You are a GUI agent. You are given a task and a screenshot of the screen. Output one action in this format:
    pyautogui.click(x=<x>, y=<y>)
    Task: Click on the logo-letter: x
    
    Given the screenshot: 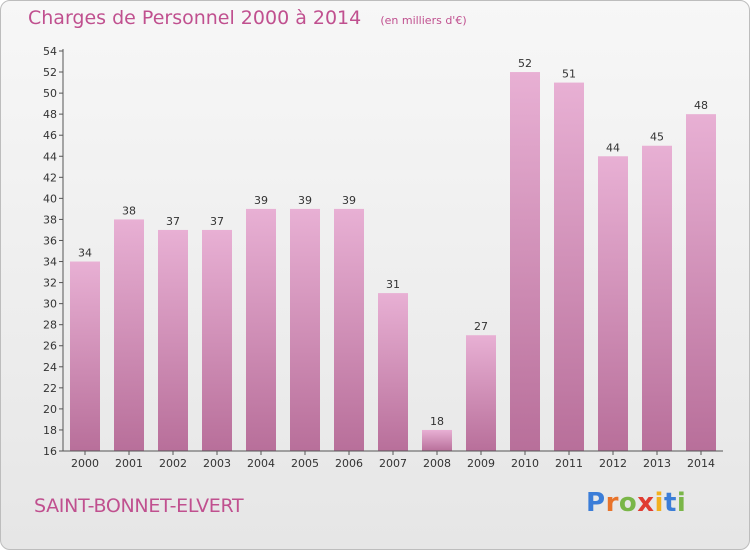 What is the action you would take?
    pyautogui.click(x=646, y=503)
    